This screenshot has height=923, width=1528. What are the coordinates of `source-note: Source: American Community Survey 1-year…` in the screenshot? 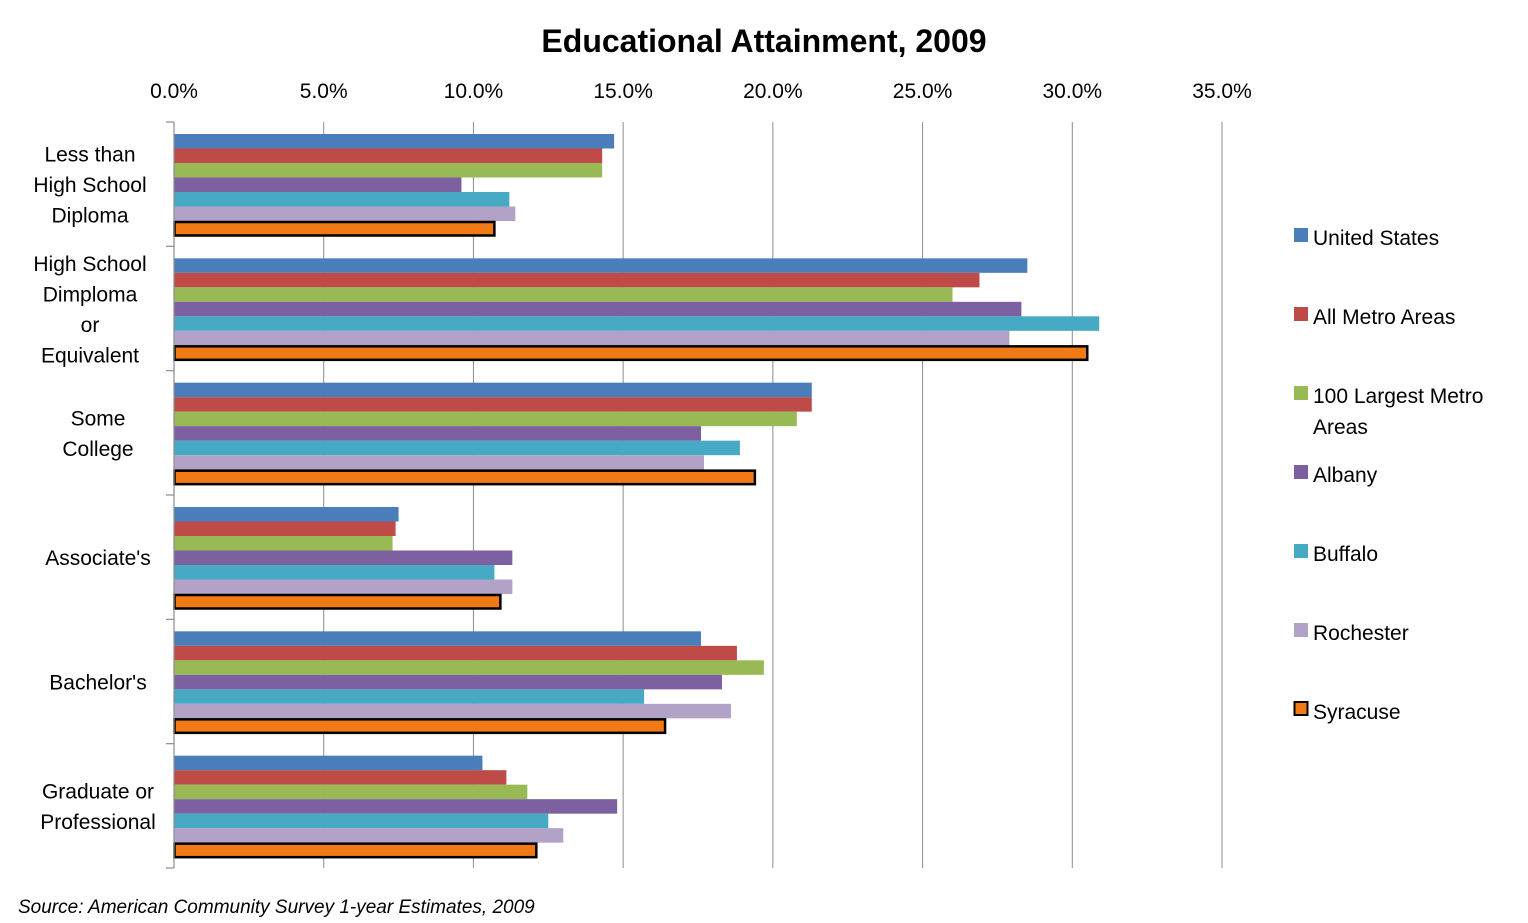 It's located at (276, 907).